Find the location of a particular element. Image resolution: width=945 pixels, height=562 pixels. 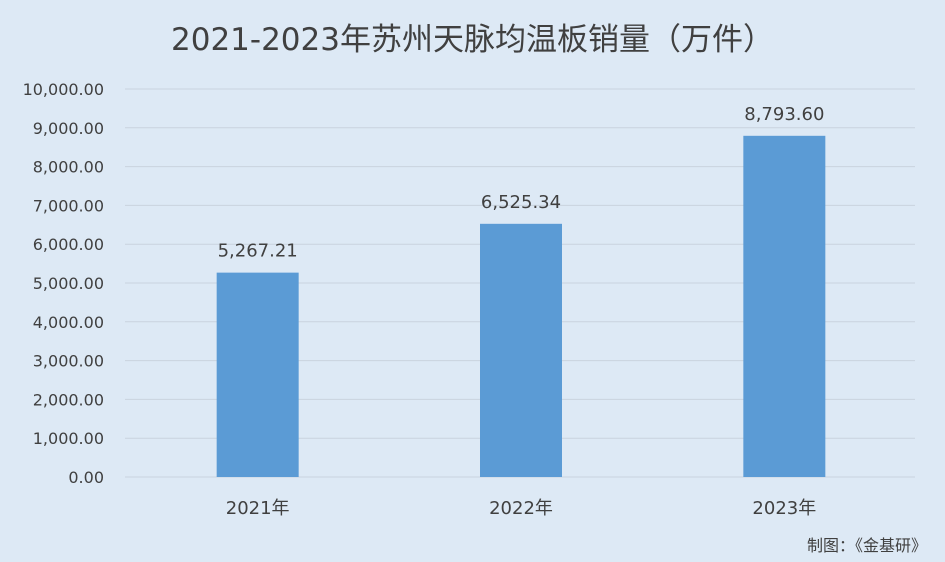

y-tick-label: 5,000.00 is located at coordinates (68, 283).